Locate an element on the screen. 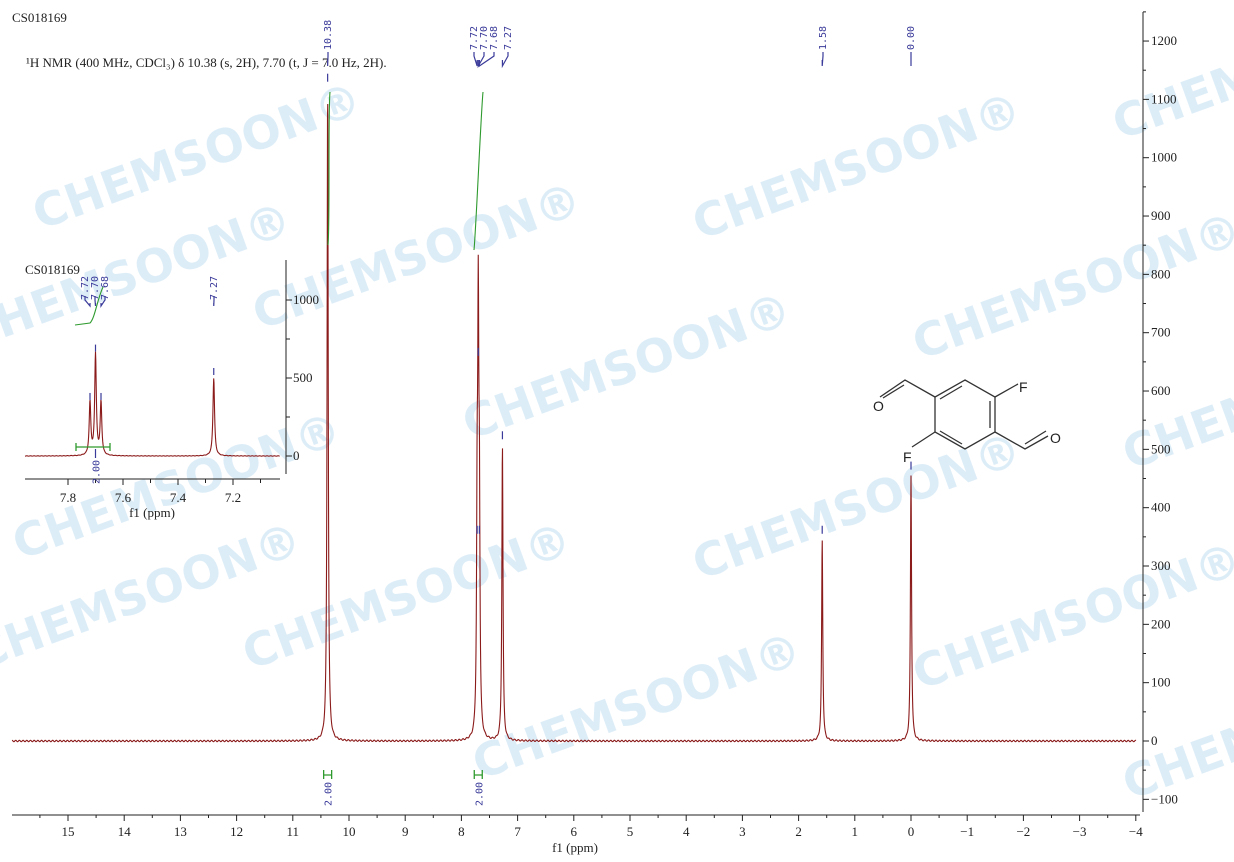 This screenshot has height=862, width=1234. x-tick-label: 10 is located at coordinates (349, 831).